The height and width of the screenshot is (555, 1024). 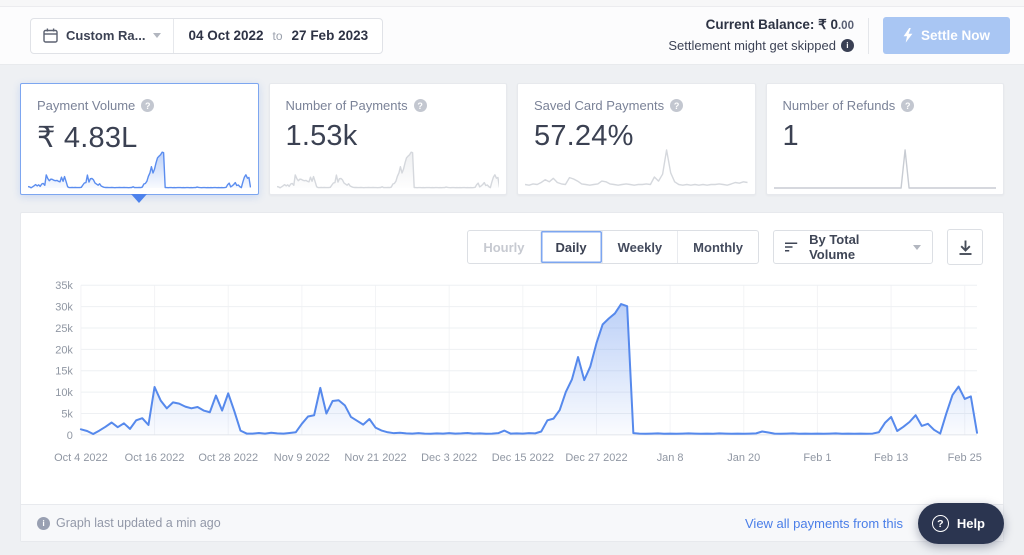 What do you see at coordinates (321, 136) in the screenshot?
I see `card-value: 1.53k` at bounding box center [321, 136].